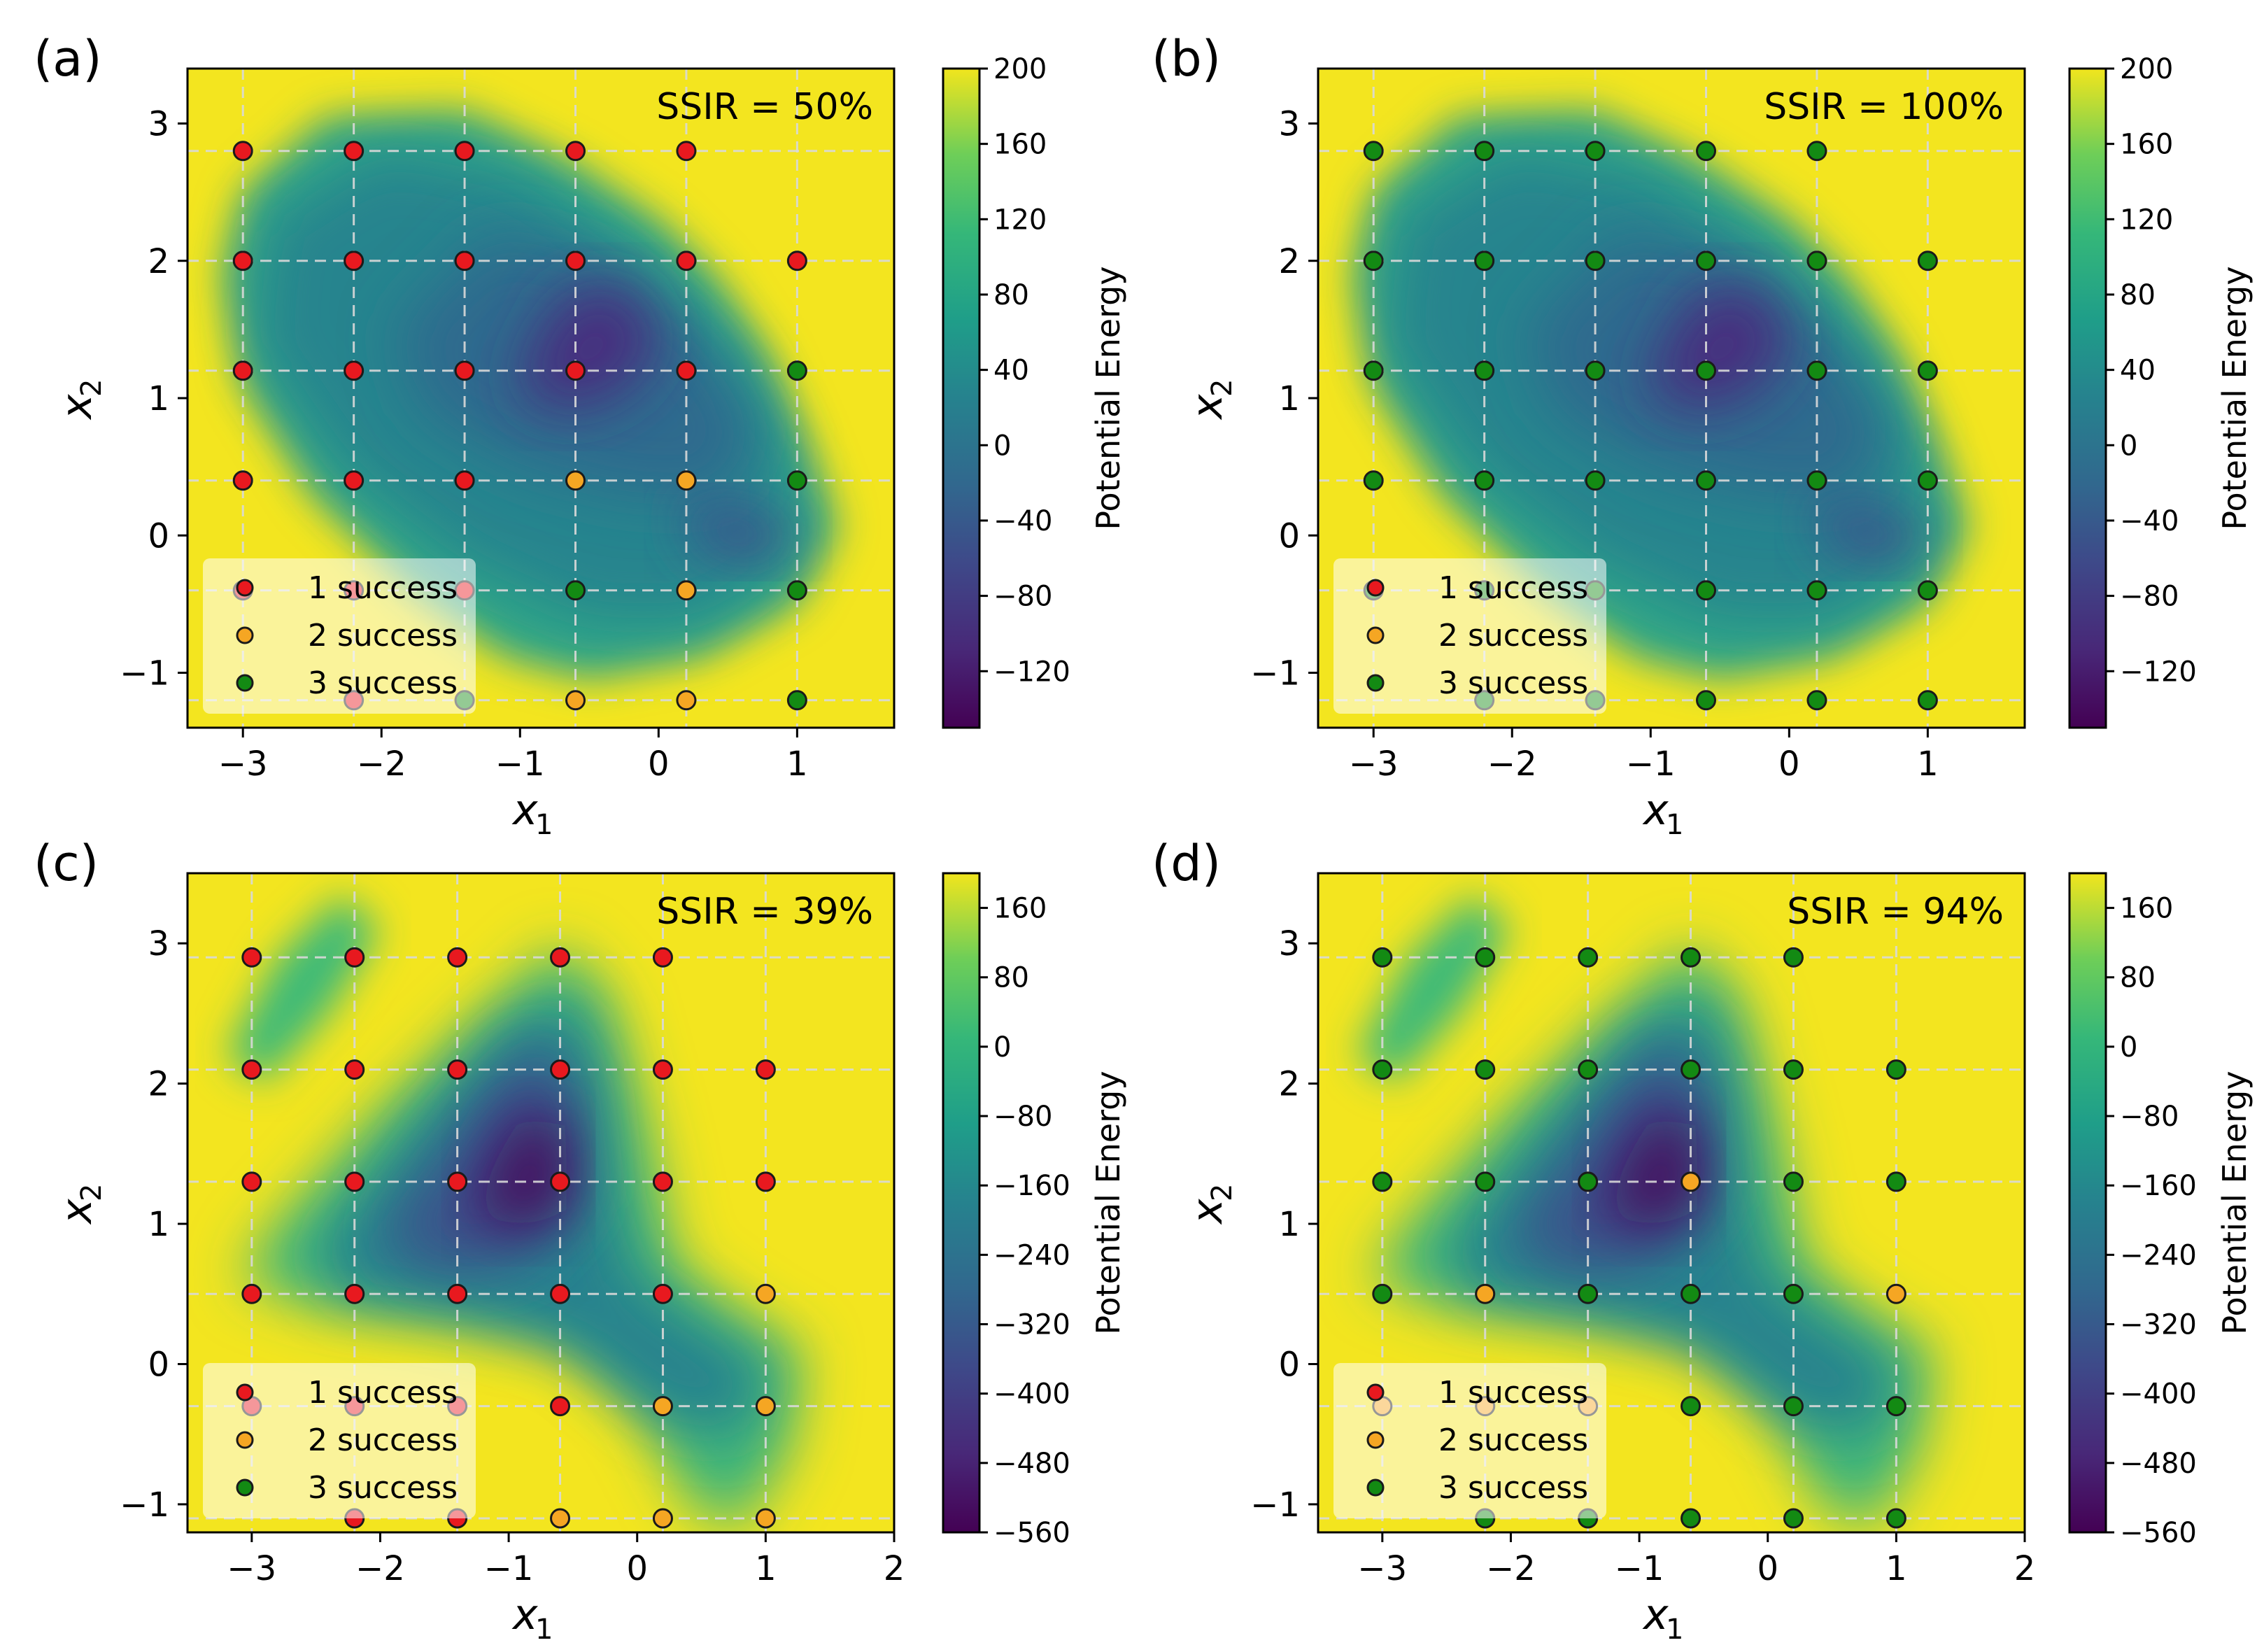  Describe the element at coordinates (1031, 1464) in the screenshot. I see `colorbar-tick-label: −480` at that location.